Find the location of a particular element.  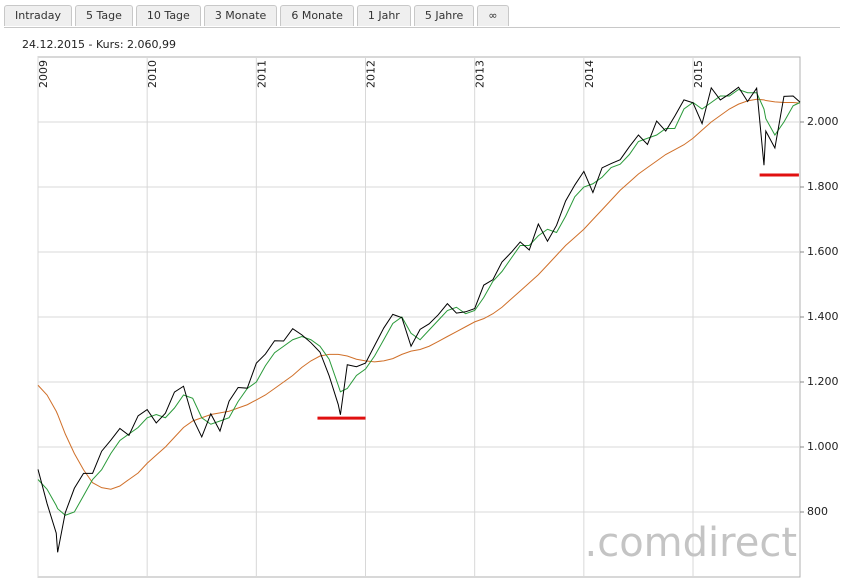

period-tab: 1 Jahr is located at coordinates (383, 15).